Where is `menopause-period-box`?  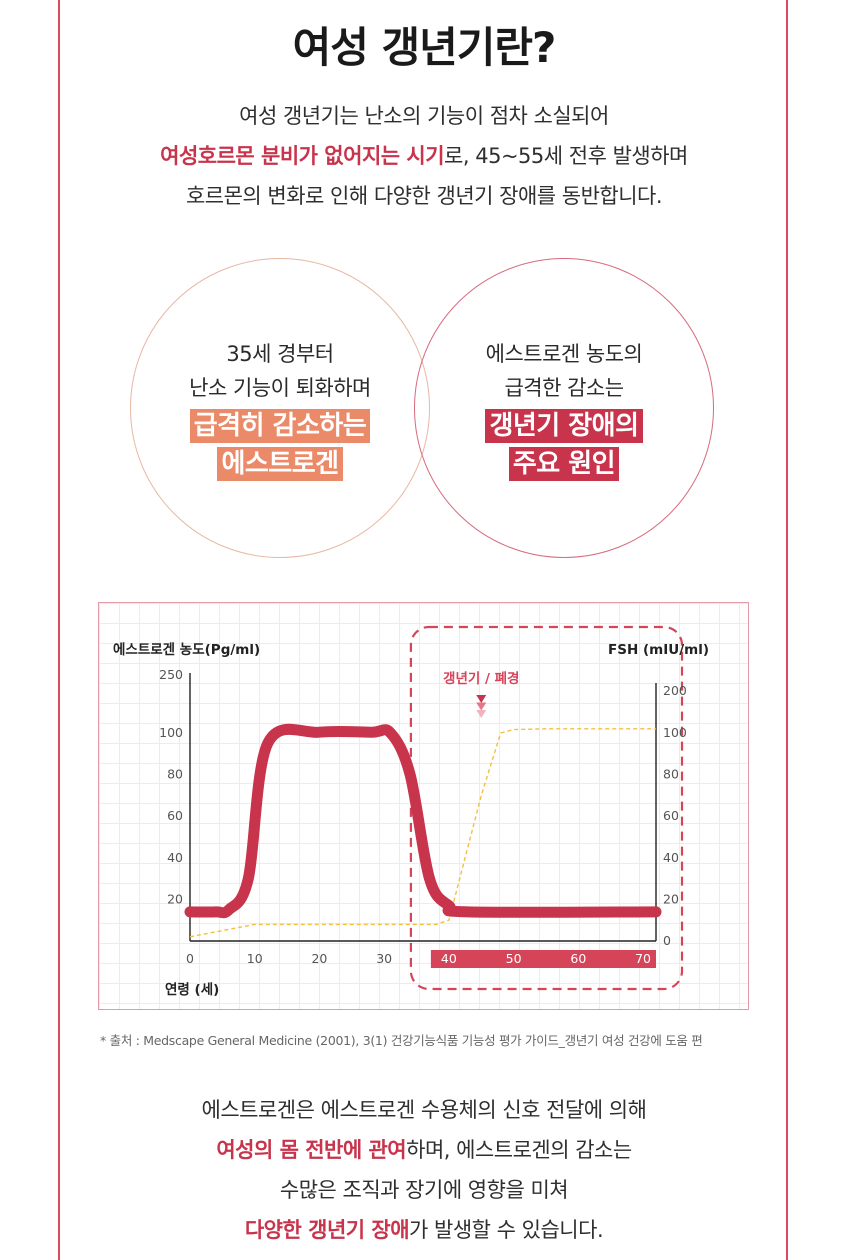
menopause-period-box is located at coordinates (546, 808).